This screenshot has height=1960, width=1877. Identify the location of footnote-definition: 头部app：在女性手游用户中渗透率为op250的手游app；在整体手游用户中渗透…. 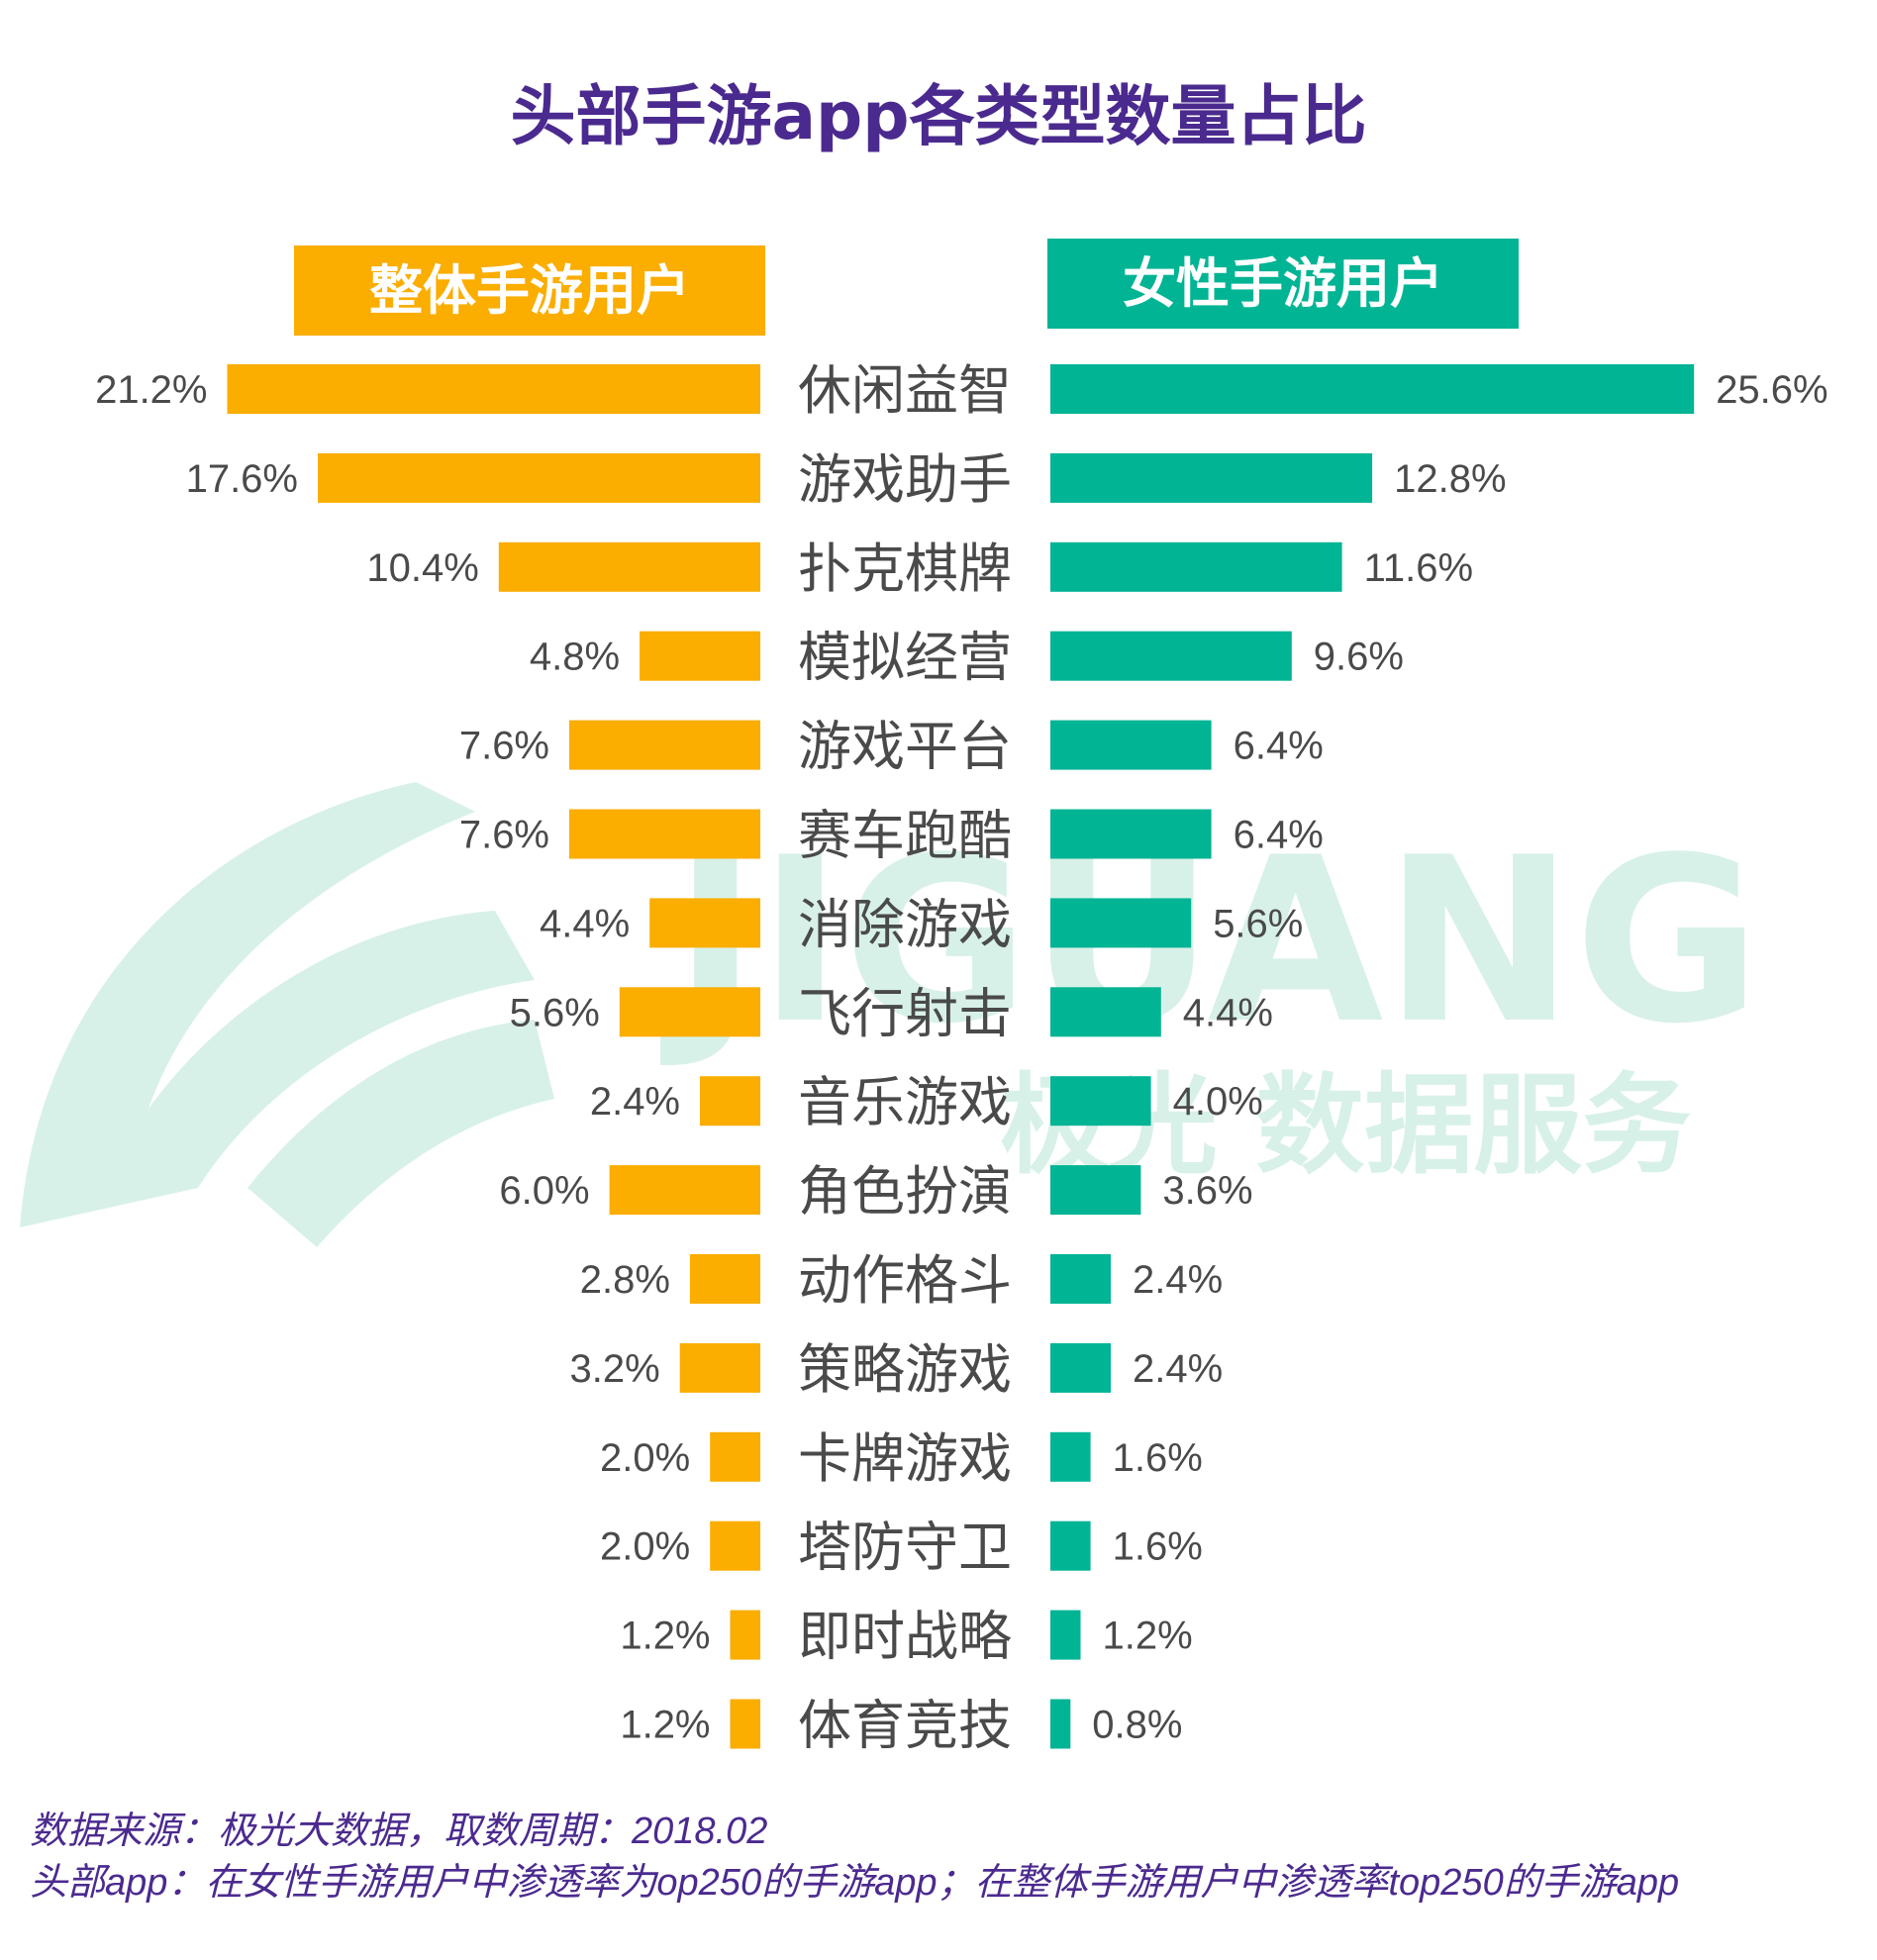
(854, 1883).